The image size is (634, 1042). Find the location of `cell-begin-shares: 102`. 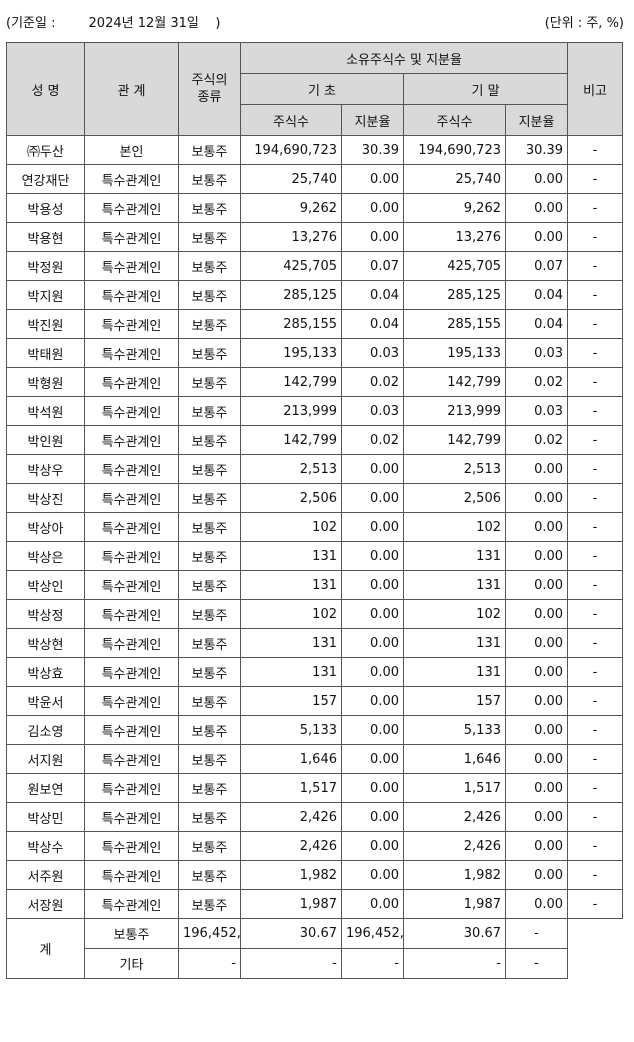

cell-begin-shares: 102 is located at coordinates (291, 527).